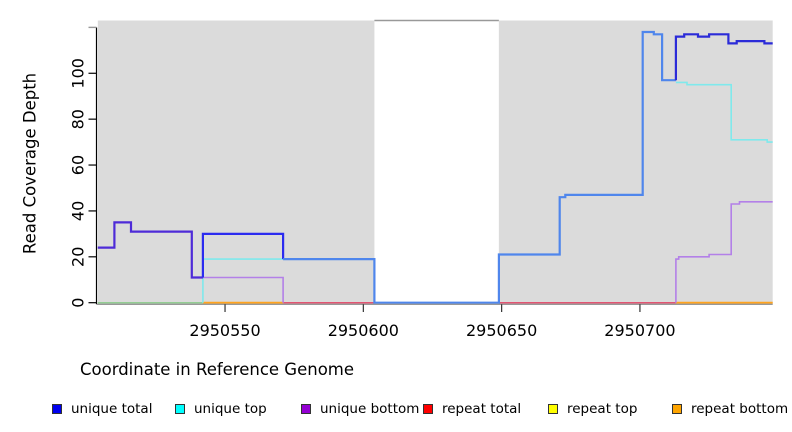 This screenshot has height=432, width=792. I want to click on legend-item-repeat-bottom: repeat bottom, so click(730, 409).